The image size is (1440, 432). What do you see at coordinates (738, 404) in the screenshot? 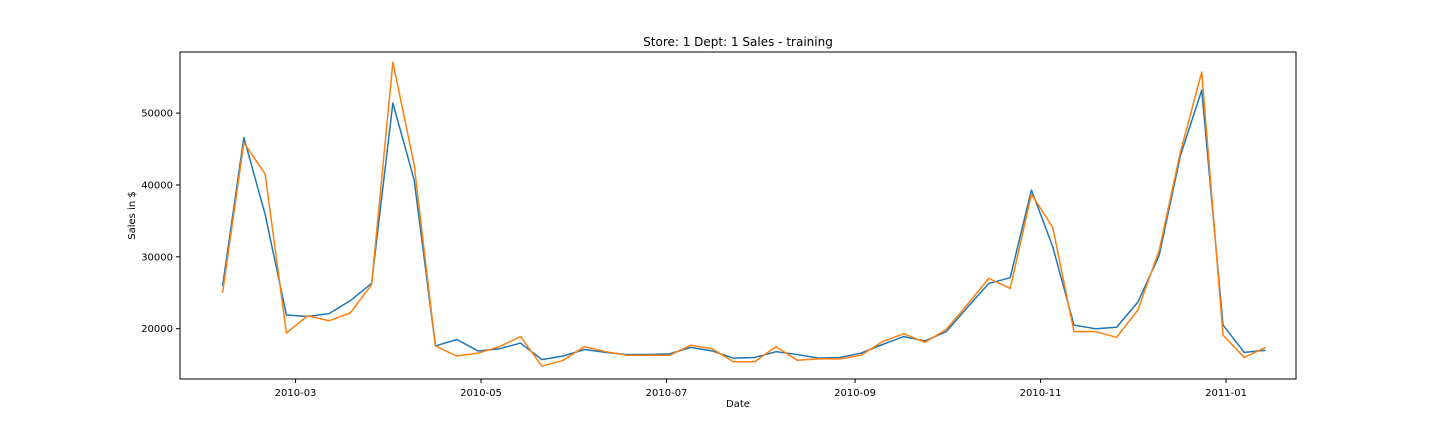
I see `x-axis-label: Date` at bounding box center [738, 404].